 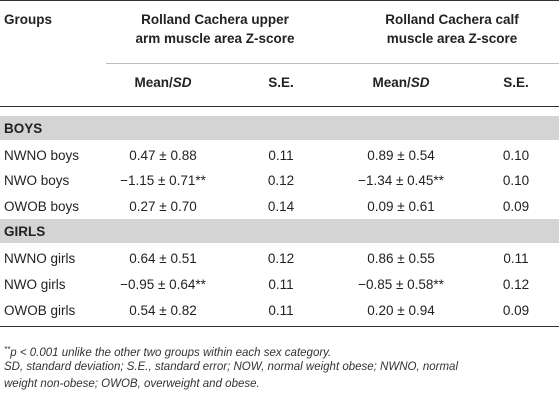 I want to click on upper-arm-group-header-line1: Rolland Cachera upper, so click(x=215, y=19).